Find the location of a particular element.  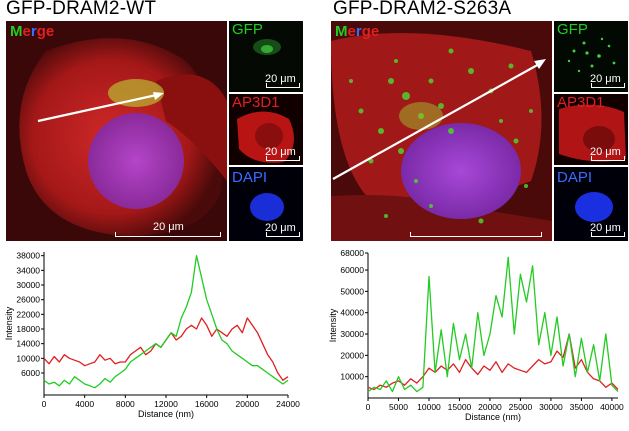

left-ap3d1-scalebar is located at coordinates (283, 158).